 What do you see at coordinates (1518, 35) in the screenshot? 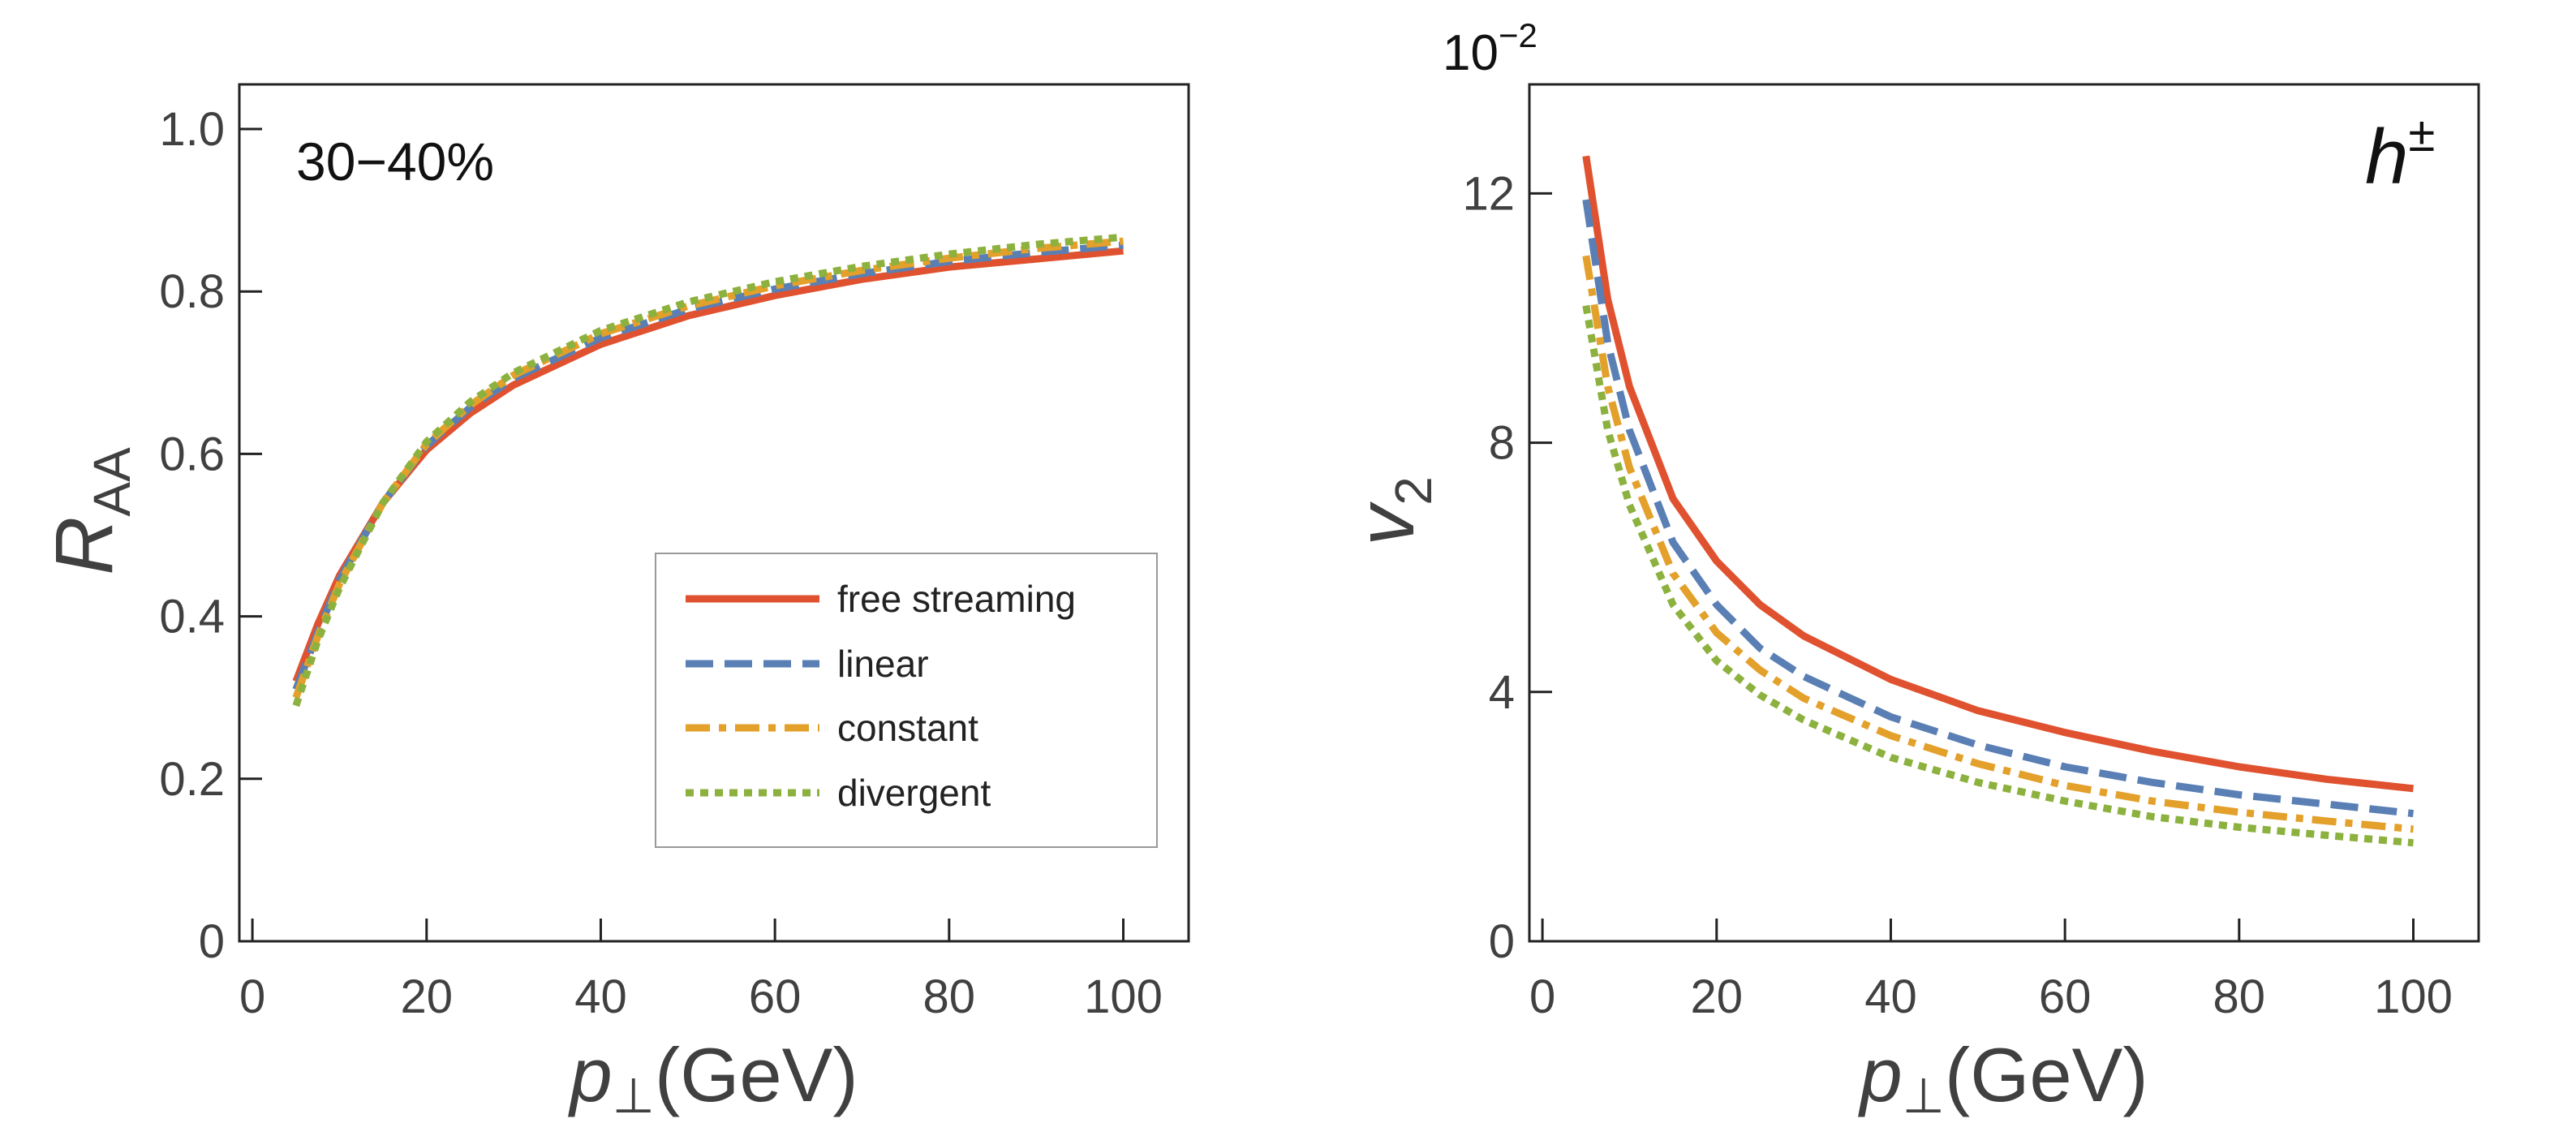
I see `right-y-scale-exponent: −2` at bounding box center [1518, 35].